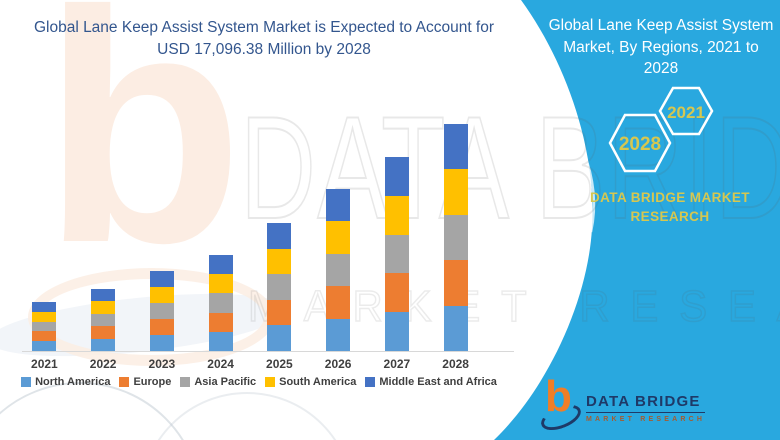 The height and width of the screenshot is (440, 780). I want to click on legend-swatch-north-america, so click(26, 382).